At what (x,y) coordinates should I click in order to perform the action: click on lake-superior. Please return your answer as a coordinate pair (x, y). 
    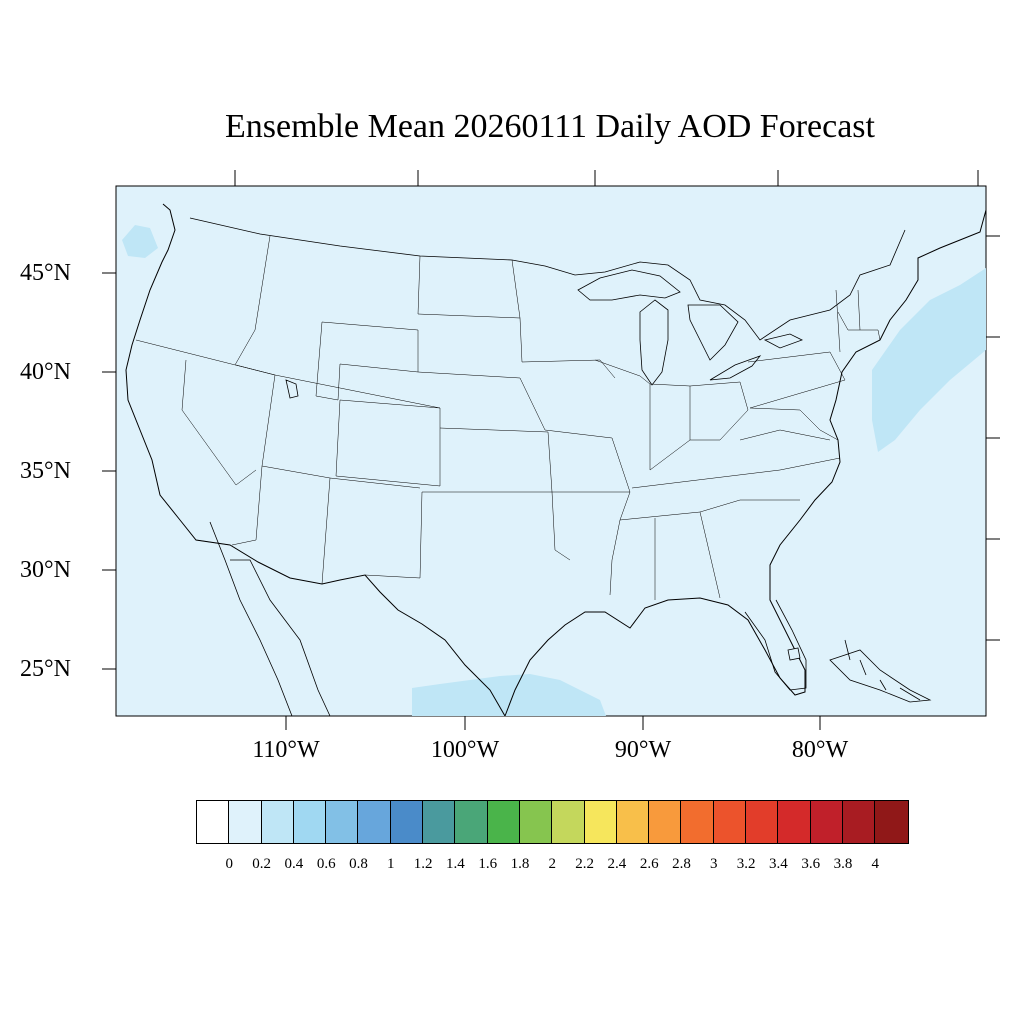
    Looking at the image, I should click on (629, 285).